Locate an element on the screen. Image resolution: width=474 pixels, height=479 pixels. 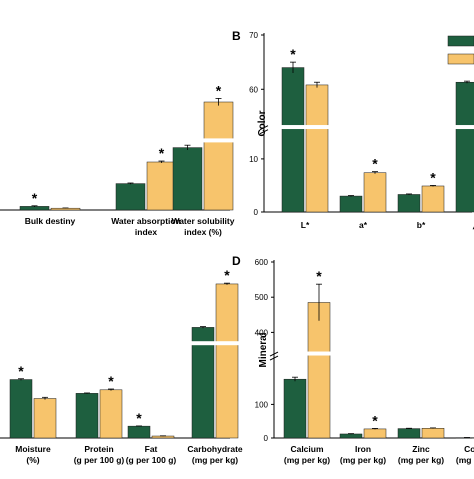
category-label: index (%) is located at coordinates (203, 232).